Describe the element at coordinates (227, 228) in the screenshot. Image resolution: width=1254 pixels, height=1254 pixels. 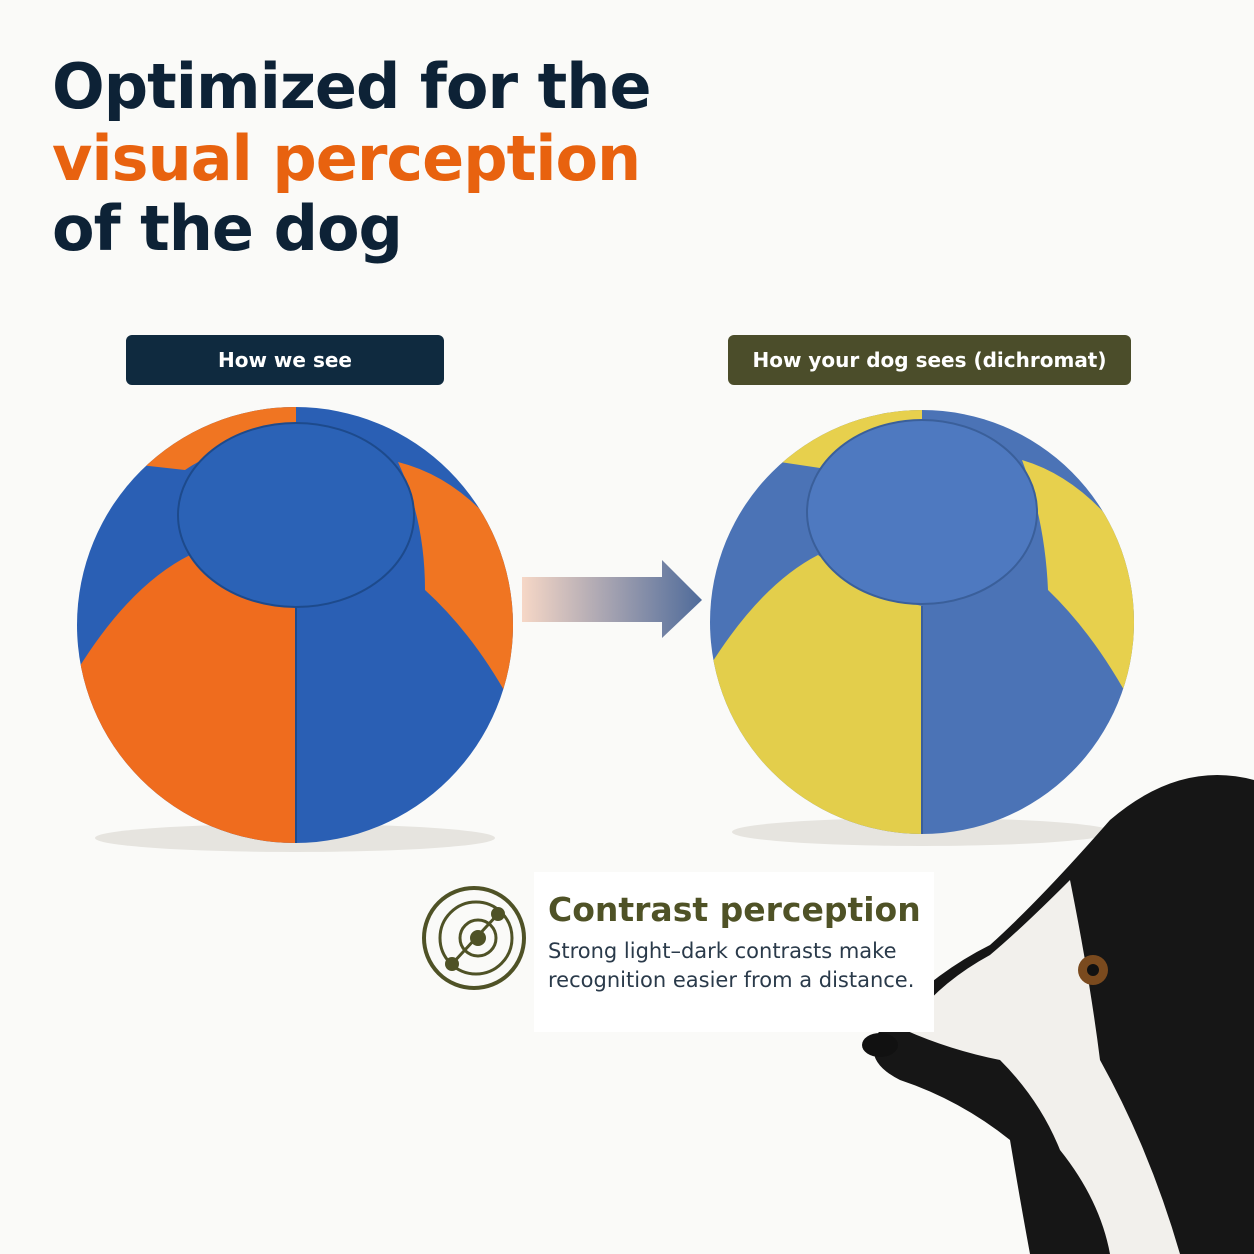
I see `title-line: of the dog` at that location.